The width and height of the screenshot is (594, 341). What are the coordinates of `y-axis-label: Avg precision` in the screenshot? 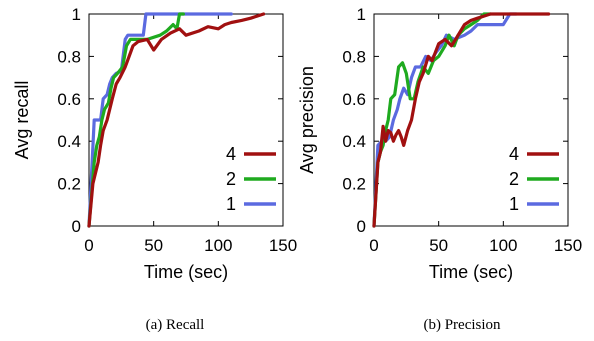 It's located at (307, 120).